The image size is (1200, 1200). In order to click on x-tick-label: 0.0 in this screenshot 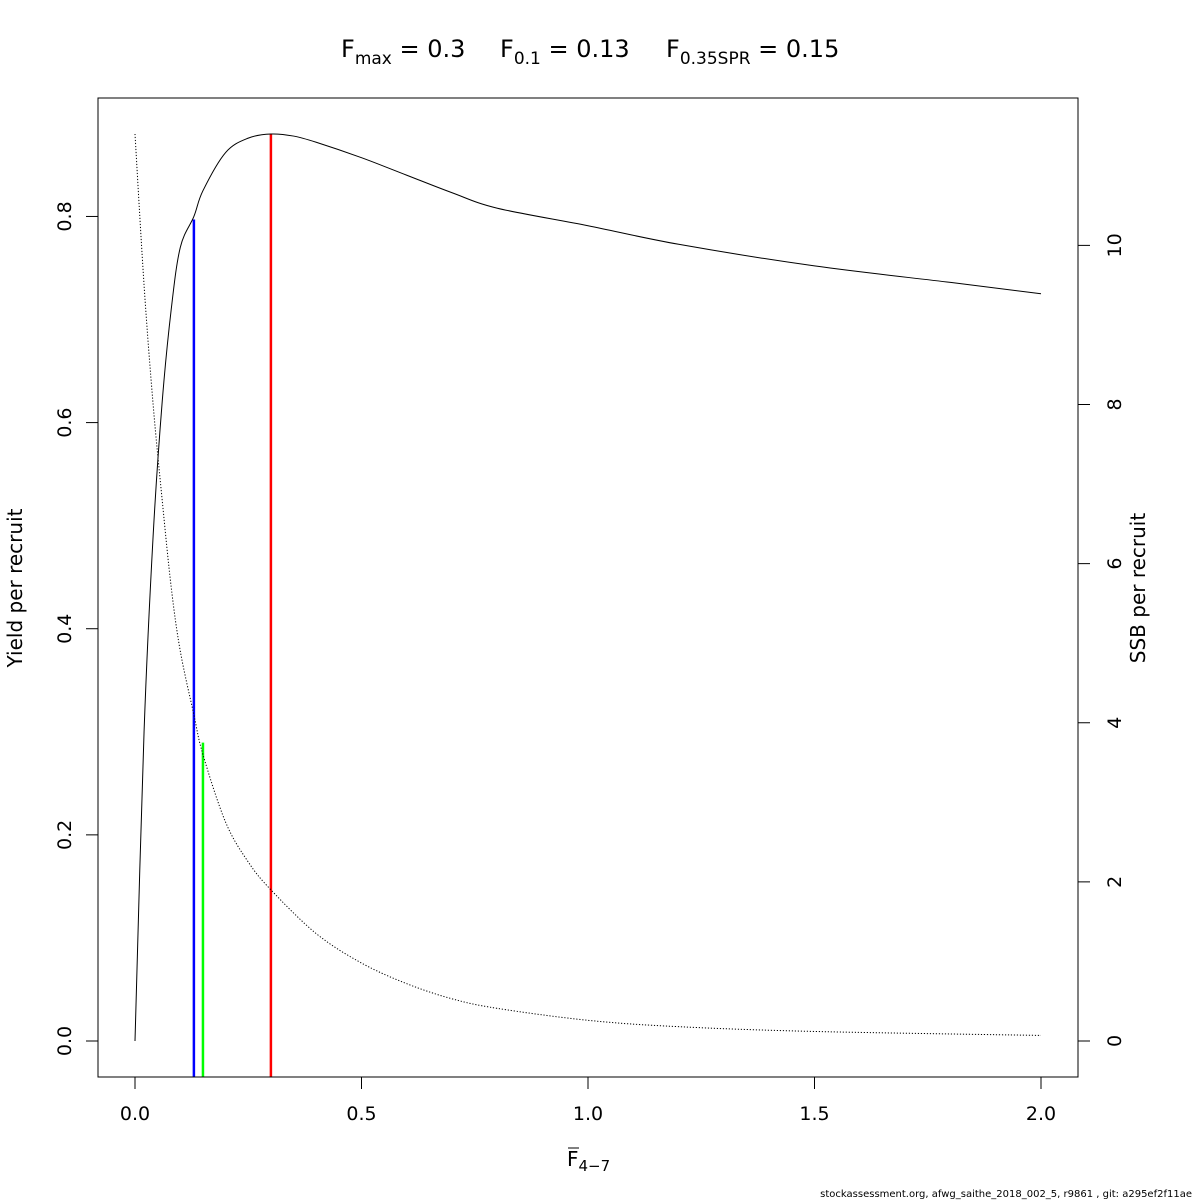, I will do `click(135, 1114)`.